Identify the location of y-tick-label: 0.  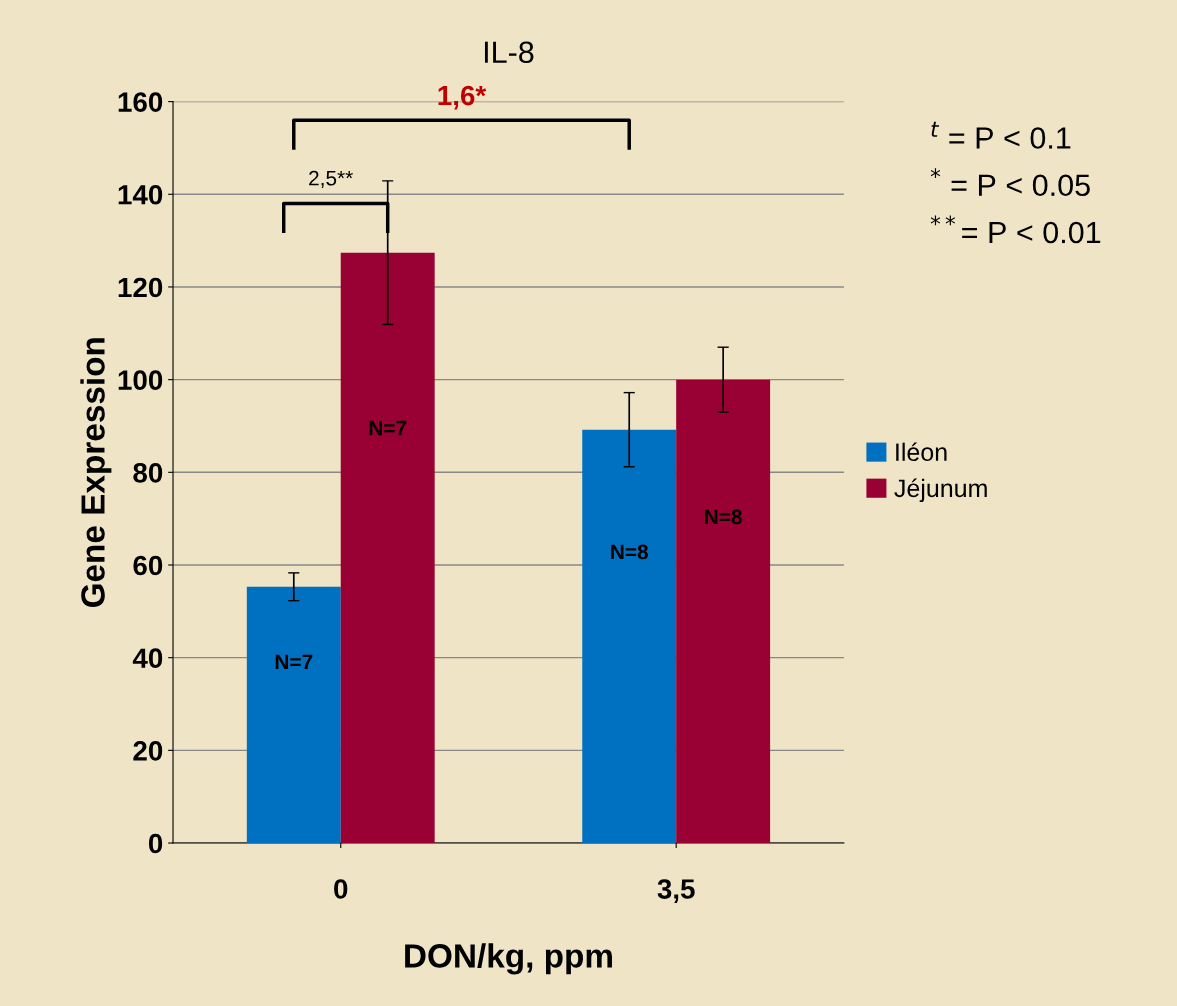
(155, 843).